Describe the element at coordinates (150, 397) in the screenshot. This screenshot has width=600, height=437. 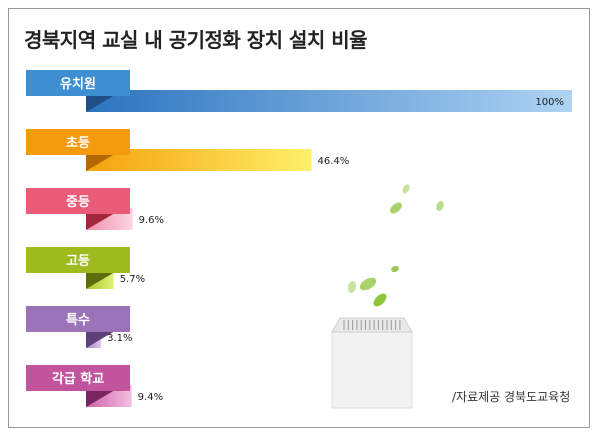
I see `value-label: 9.4%` at that location.